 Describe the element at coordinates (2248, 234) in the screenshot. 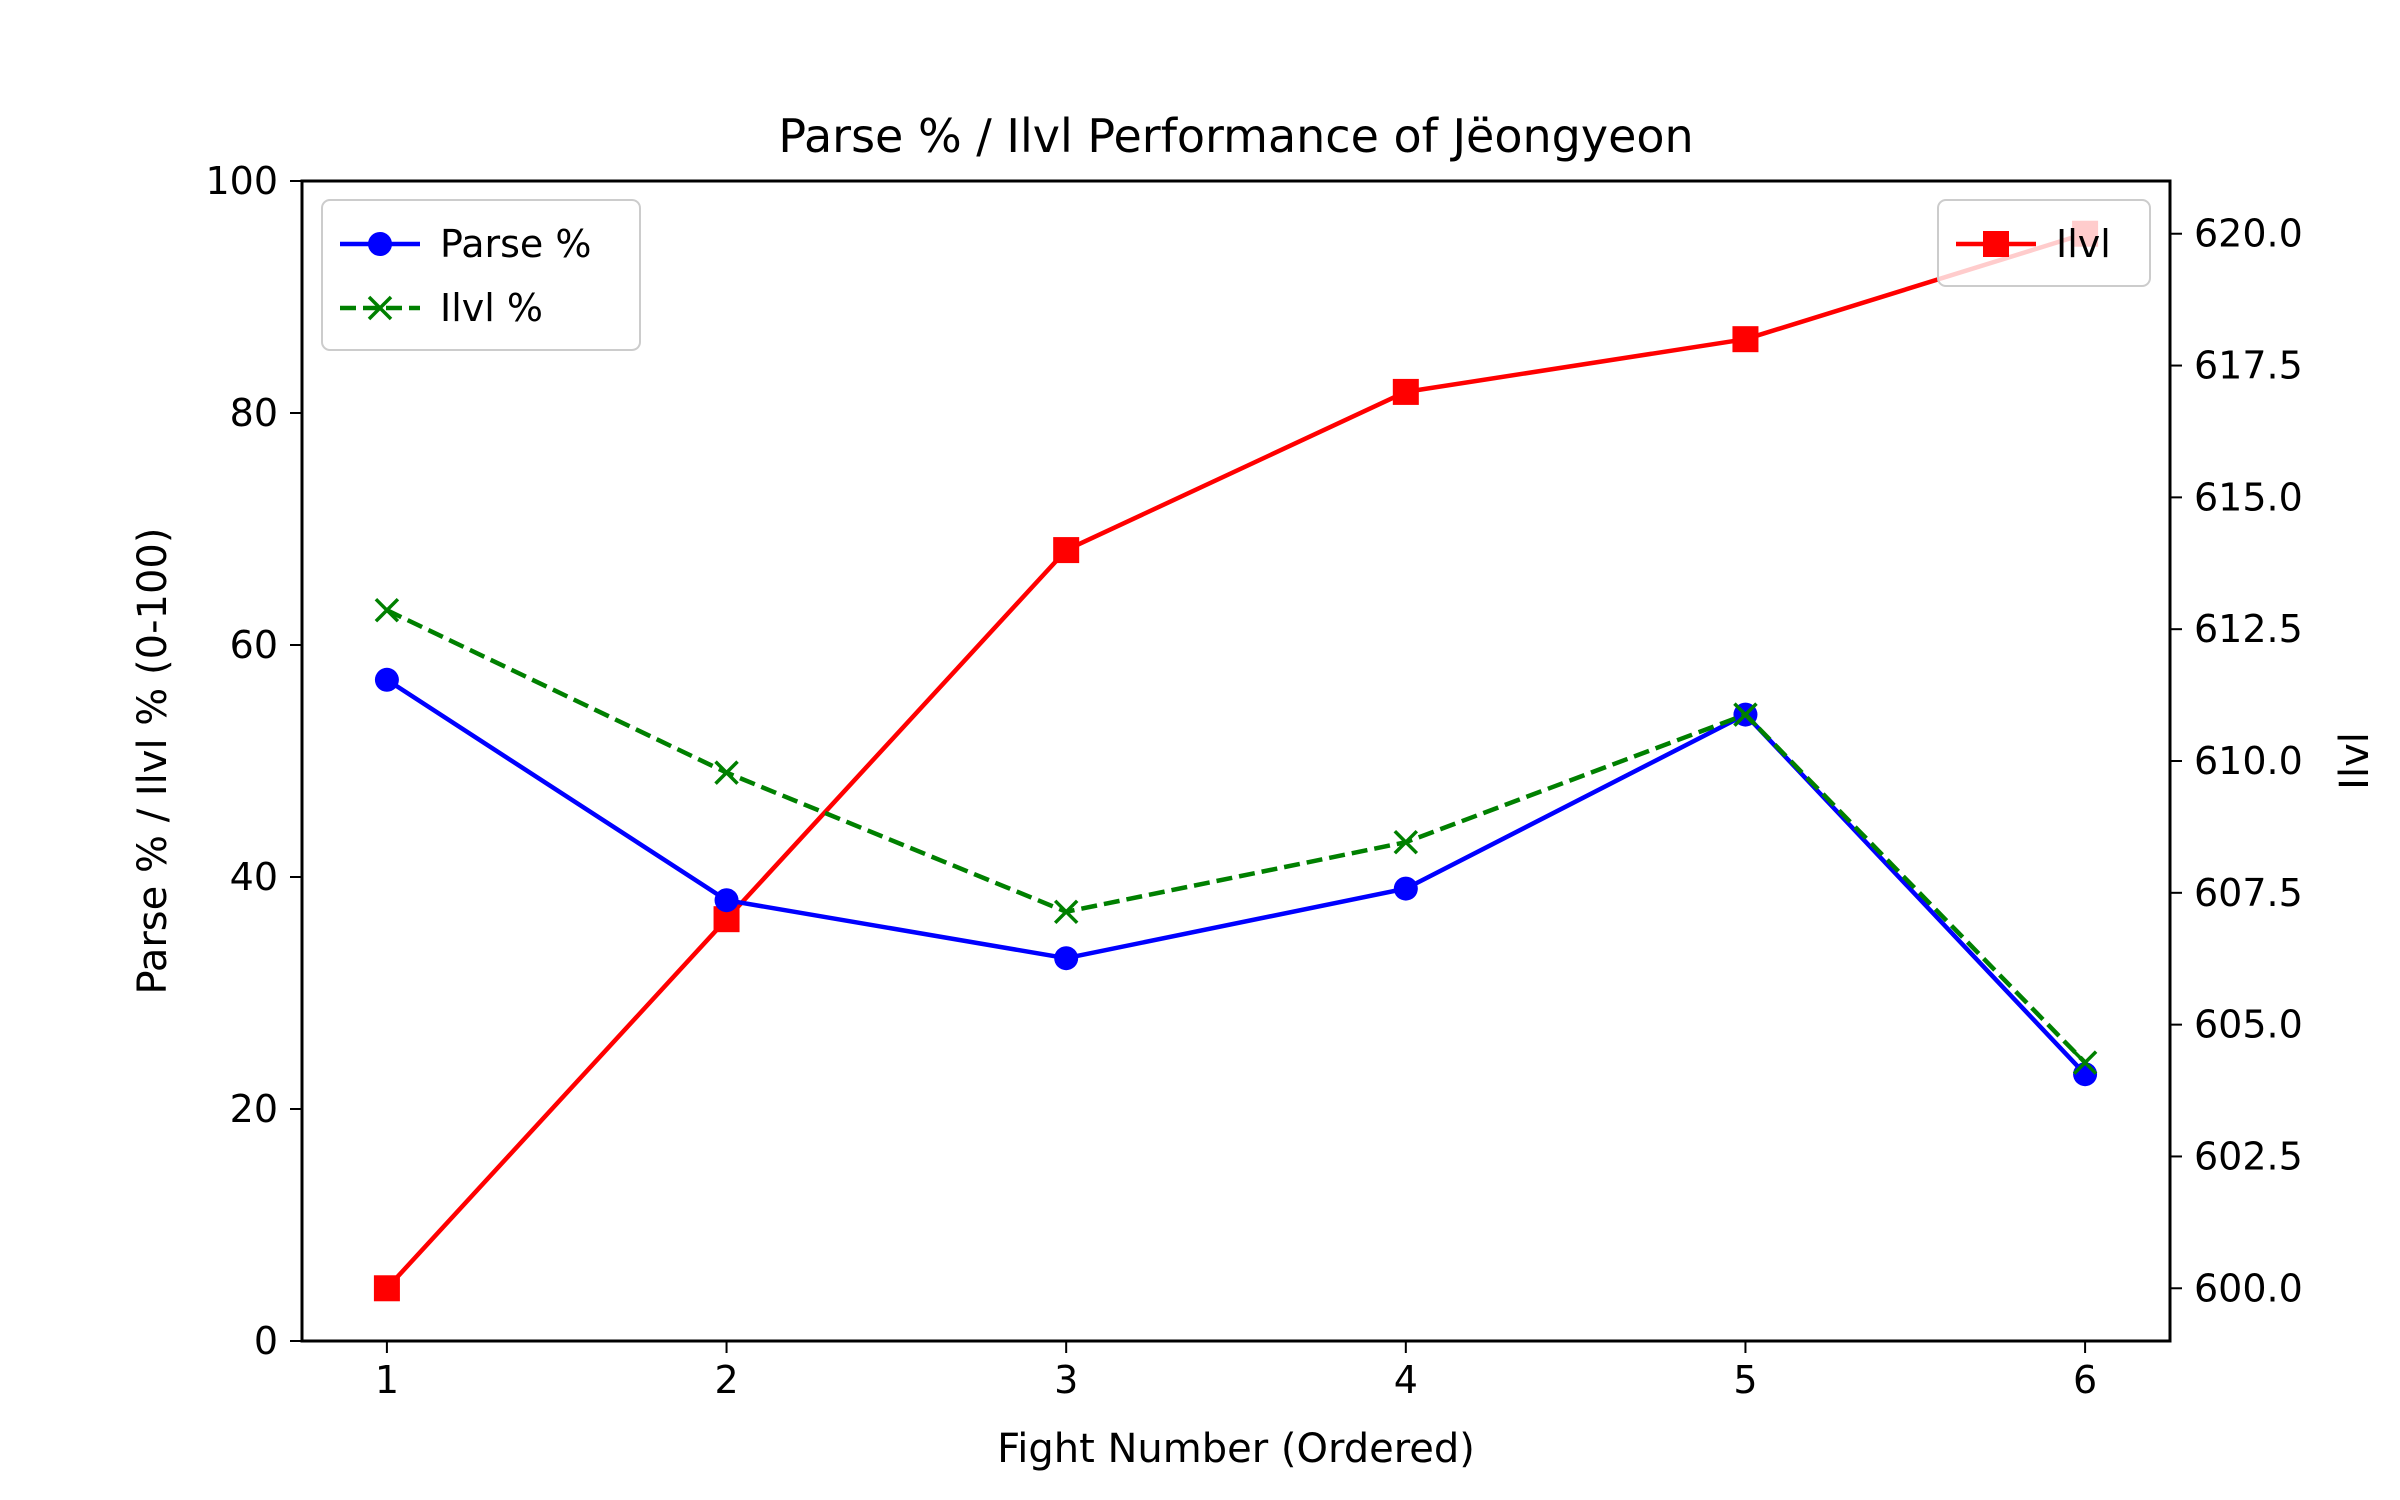

I see `right-y-tick-label: 620.0` at that location.